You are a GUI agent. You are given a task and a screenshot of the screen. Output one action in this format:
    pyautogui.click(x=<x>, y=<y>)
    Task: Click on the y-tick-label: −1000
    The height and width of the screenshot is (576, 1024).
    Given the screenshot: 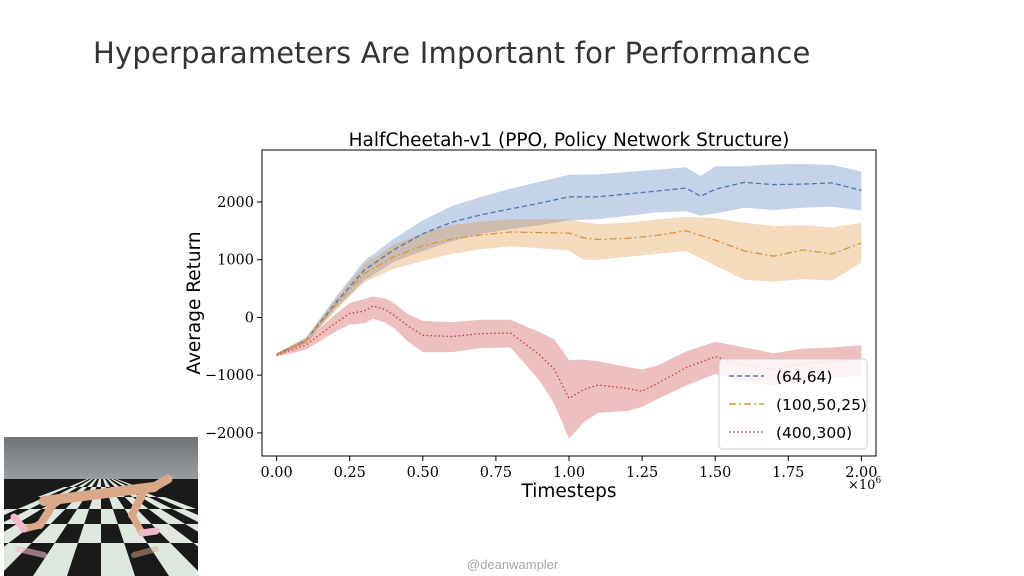 What is the action you would take?
    pyautogui.click(x=229, y=376)
    